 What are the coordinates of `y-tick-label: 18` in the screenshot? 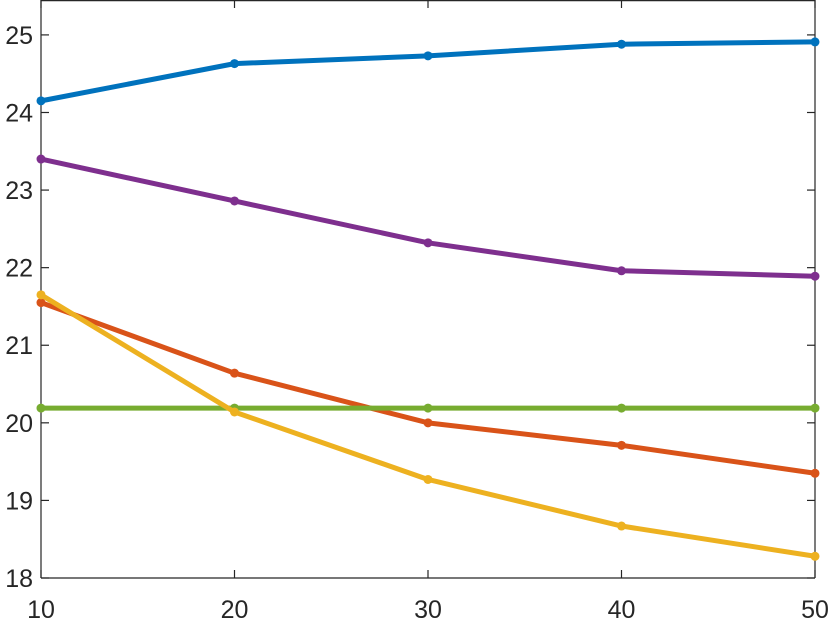 It's located at (19, 579).